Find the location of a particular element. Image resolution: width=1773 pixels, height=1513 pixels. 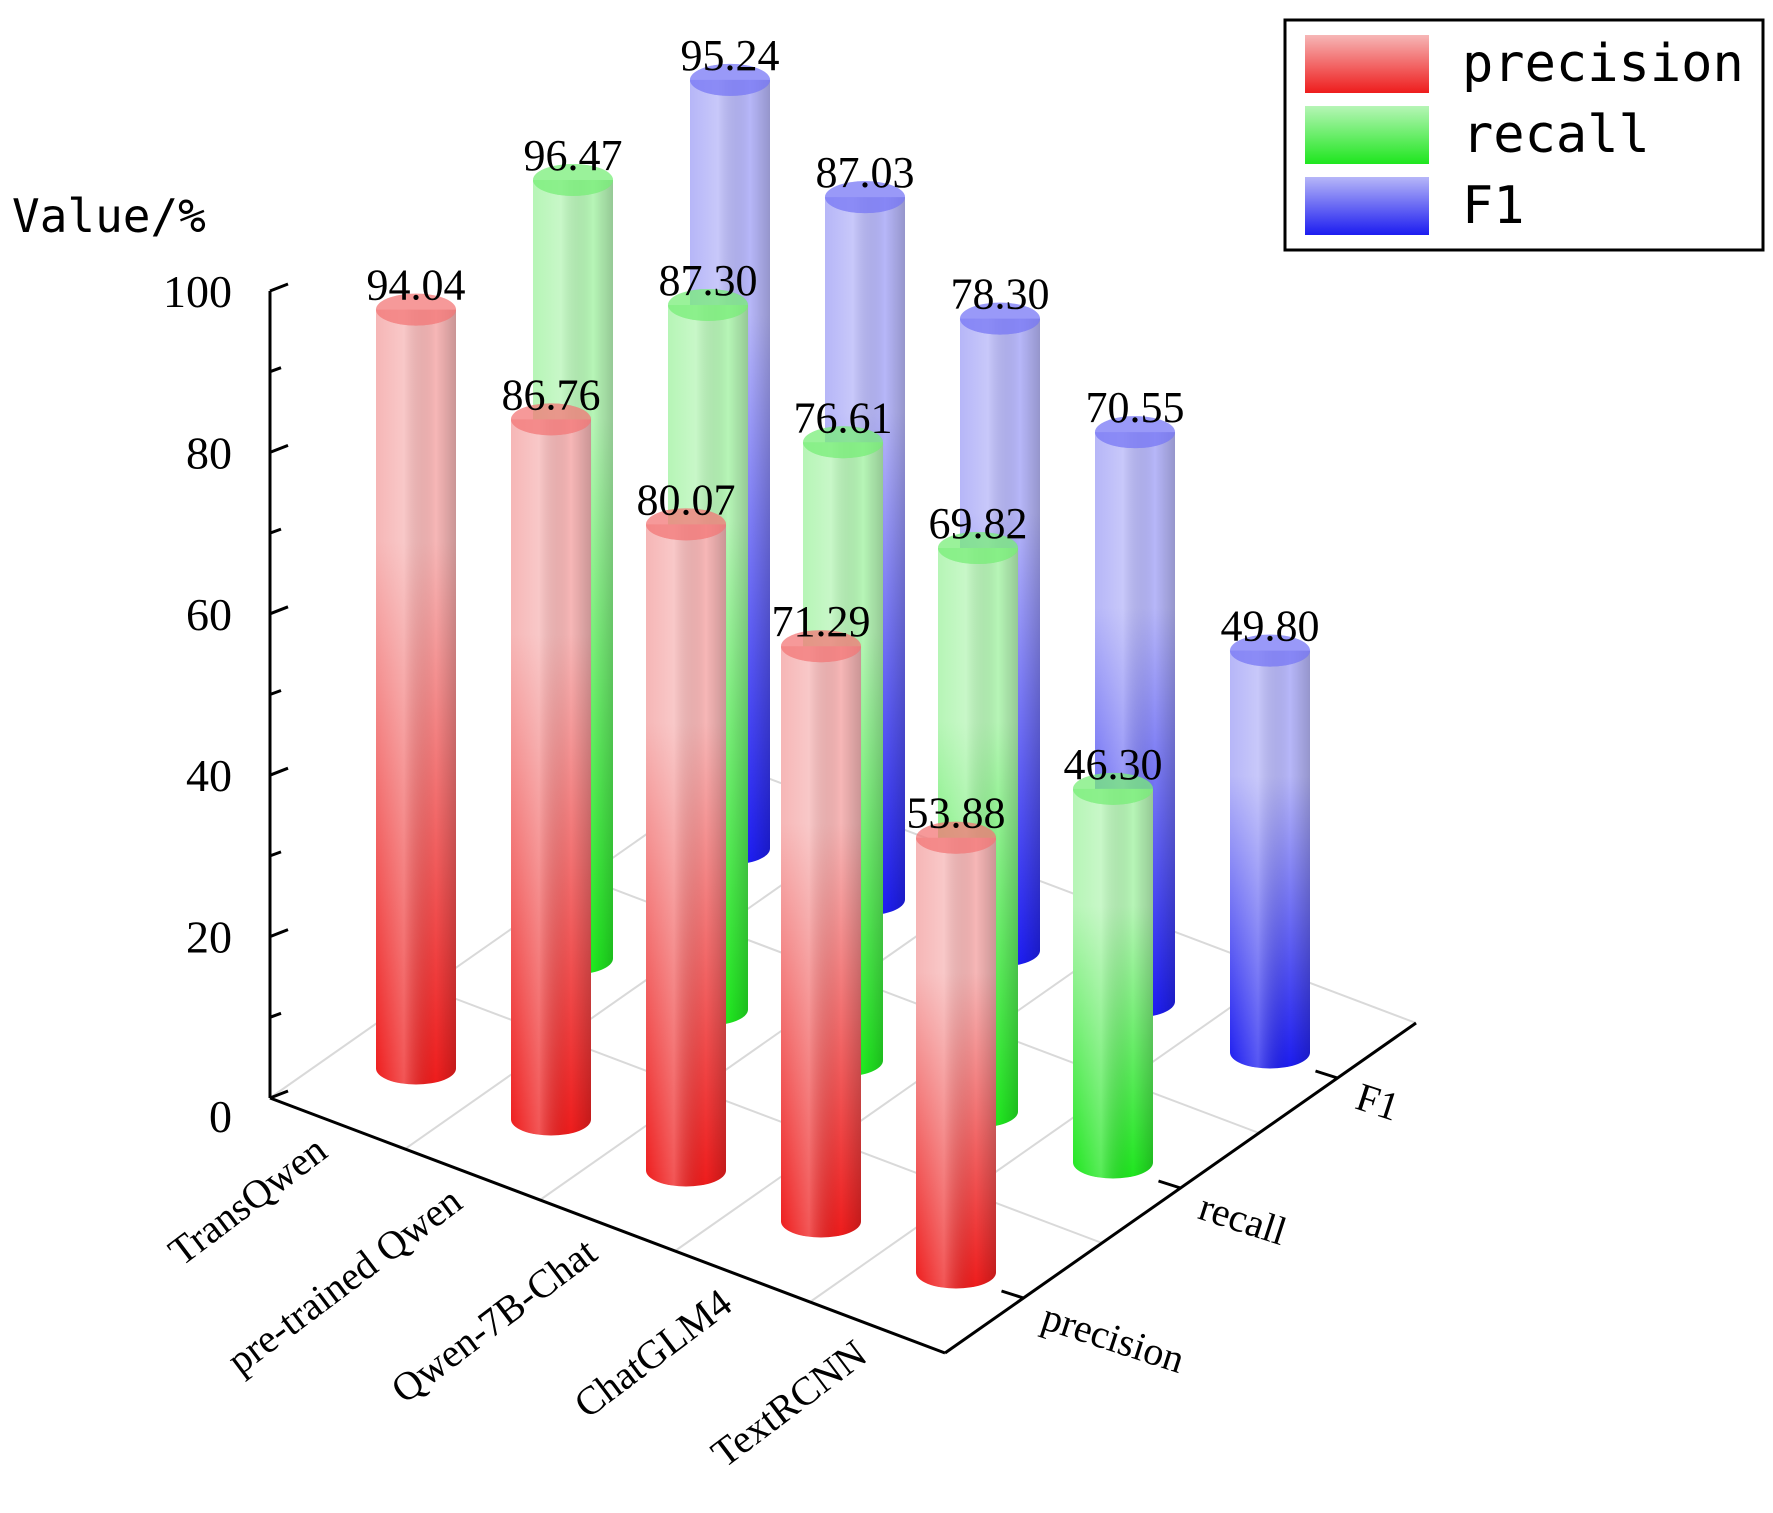

y-tick-label: 60 is located at coordinates (209, 614).